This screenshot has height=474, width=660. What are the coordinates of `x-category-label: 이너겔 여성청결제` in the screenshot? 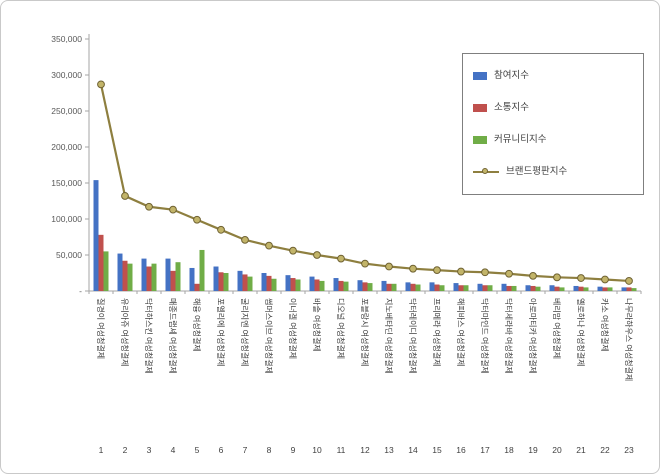 It's located at (293, 328).